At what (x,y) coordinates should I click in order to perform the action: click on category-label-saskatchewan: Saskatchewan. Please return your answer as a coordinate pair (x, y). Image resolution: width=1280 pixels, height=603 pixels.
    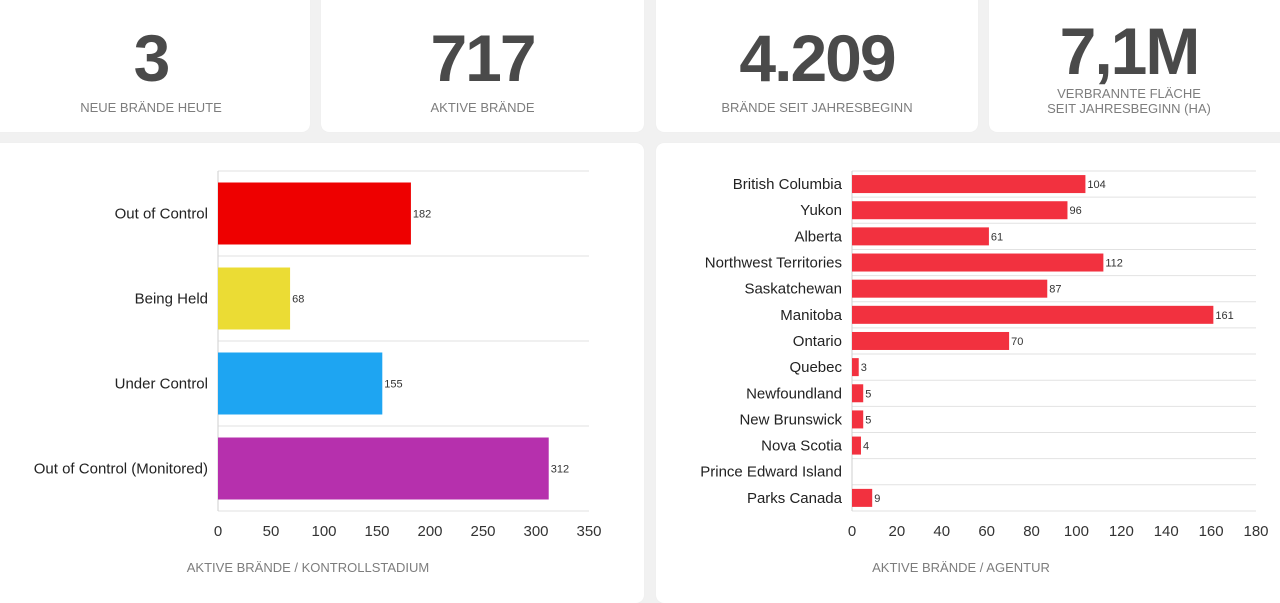
    Looking at the image, I should click on (793, 289).